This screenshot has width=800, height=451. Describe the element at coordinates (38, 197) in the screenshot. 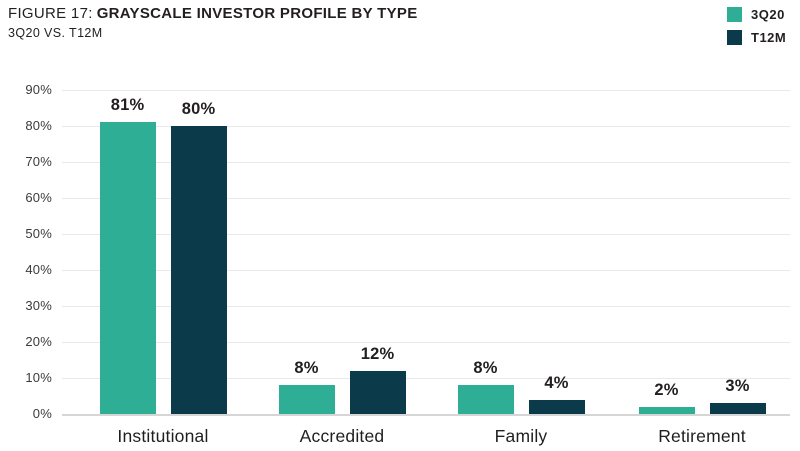

I see `y-tick-label: 60%` at that location.